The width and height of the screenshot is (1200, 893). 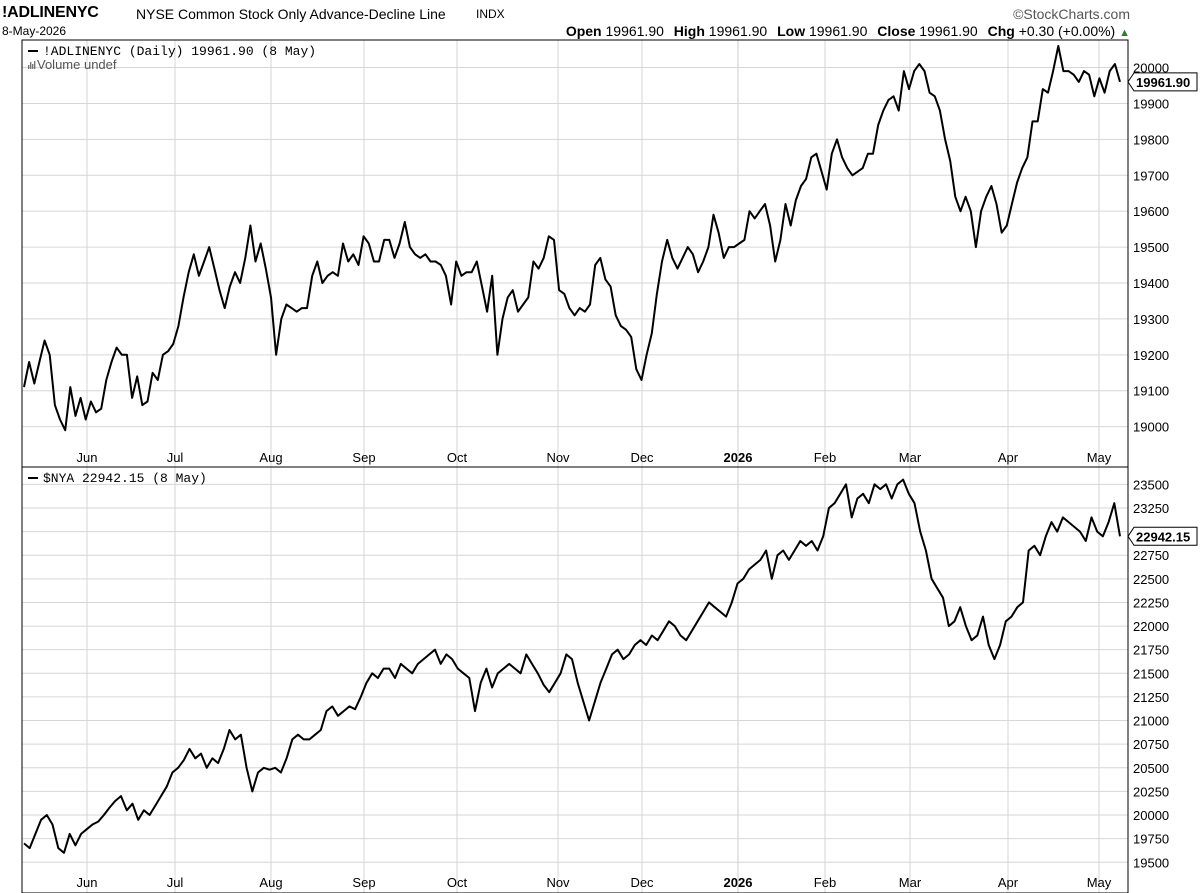 I want to click on y-tick-label: 22500, so click(x=1151, y=579).